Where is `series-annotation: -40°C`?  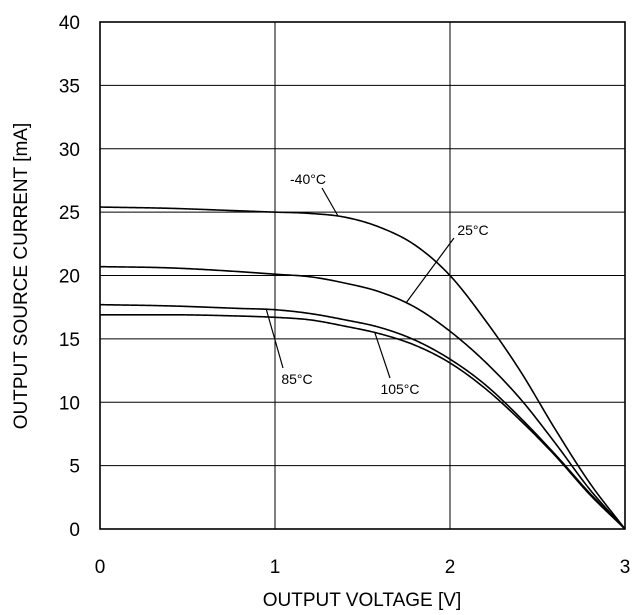
series-annotation: -40°C is located at coordinates (308, 179).